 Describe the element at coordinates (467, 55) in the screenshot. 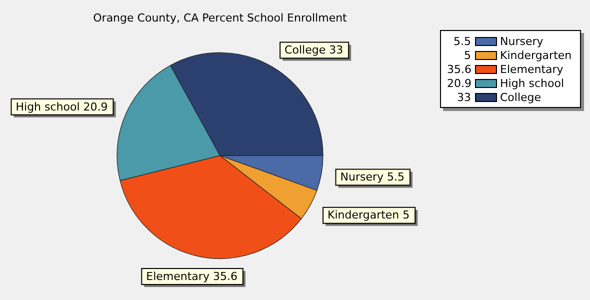

I see `text: 5` at that location.